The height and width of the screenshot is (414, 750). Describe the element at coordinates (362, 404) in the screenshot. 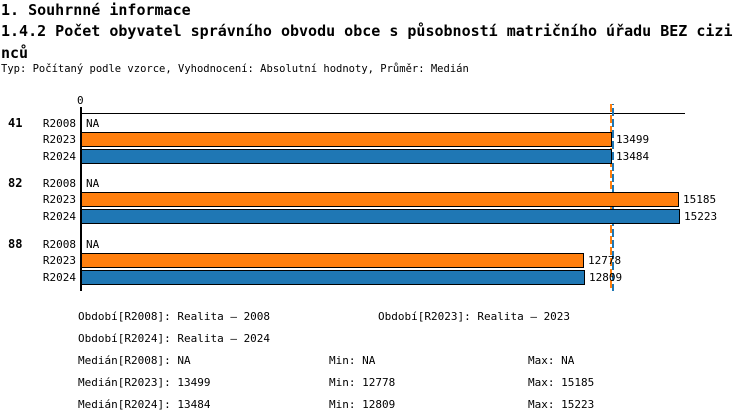

I see `stat-min-r2024: Min: 12809` at that location.